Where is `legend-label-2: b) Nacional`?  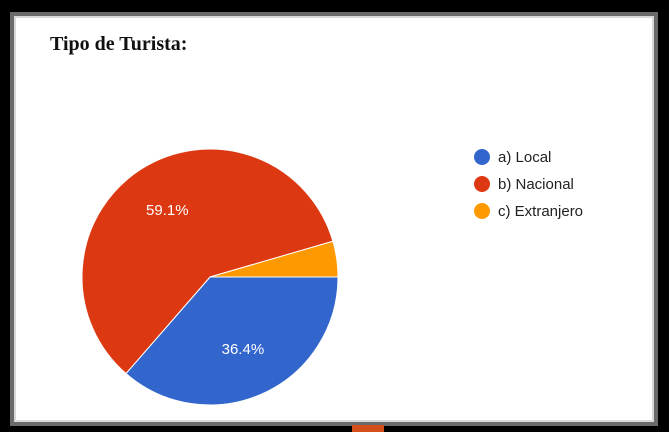
legend-label-2: b) Nacional is located at coordinates (536, 184).